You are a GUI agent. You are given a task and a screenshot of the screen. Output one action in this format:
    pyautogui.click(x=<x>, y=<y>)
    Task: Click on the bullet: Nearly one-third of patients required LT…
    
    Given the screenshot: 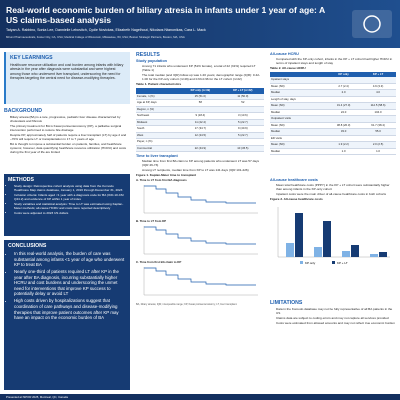 What is the action you would take?
    pyautogui.click(x=70, y=283)
    